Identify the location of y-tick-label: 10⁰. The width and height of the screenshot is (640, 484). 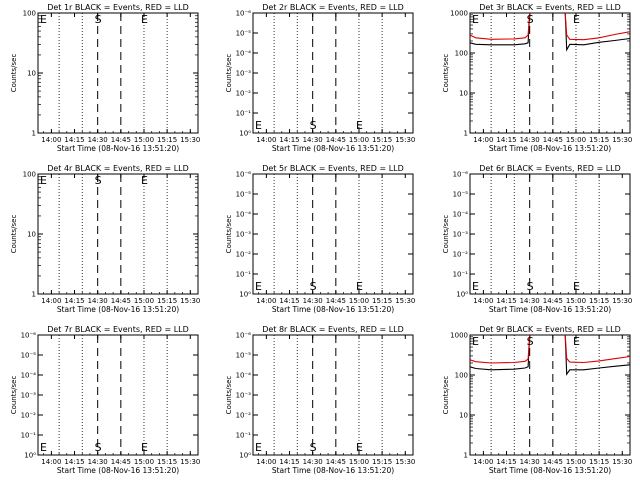
(245, 456).